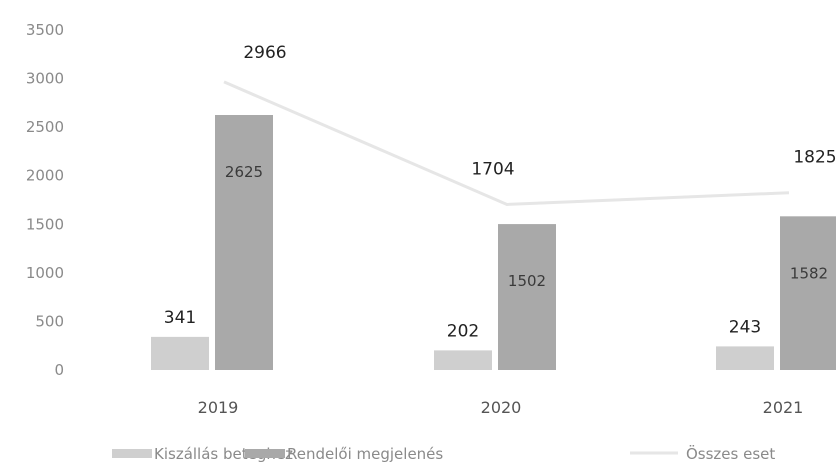  I want to click on y-tick-label: 1000, so click(45, 273).